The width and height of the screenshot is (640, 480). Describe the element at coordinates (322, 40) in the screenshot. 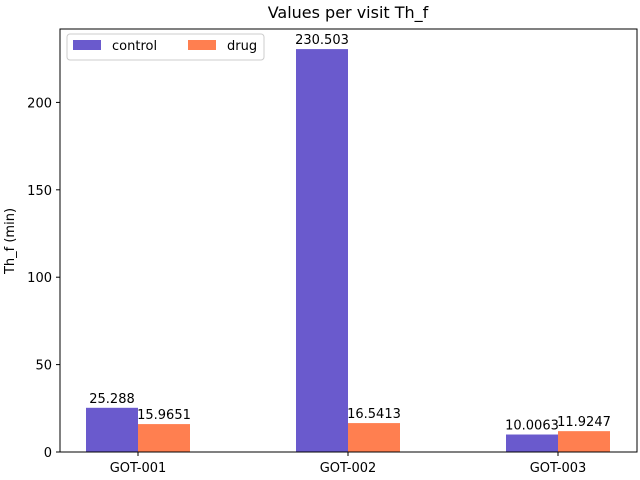

I see `data-label-control-GOT-002: 230.503` at that location.